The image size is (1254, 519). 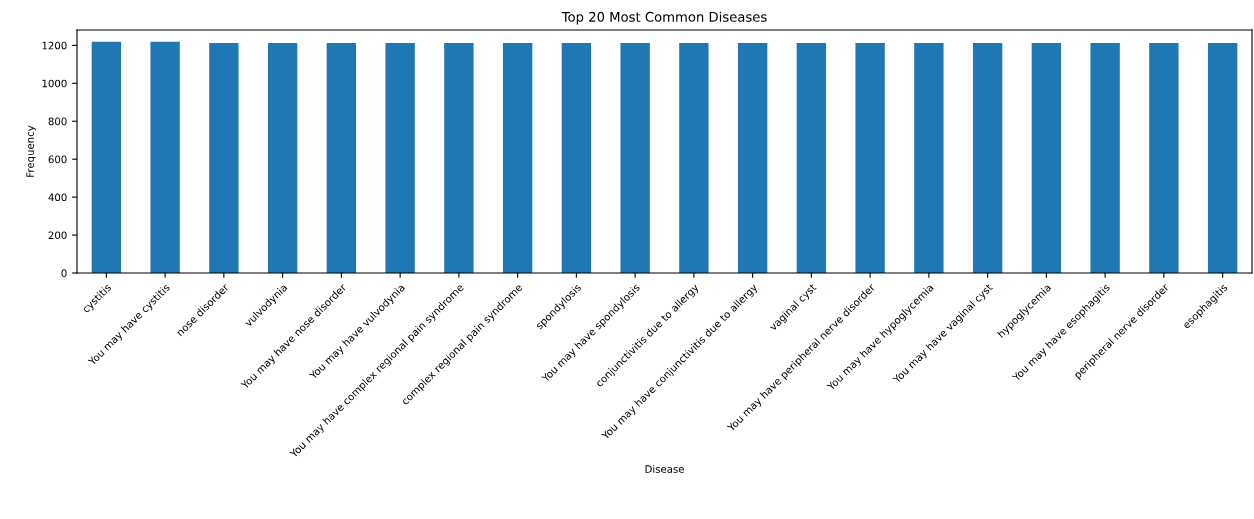 I want to click on y-tick-label: 200, so click(x=57, y=235).